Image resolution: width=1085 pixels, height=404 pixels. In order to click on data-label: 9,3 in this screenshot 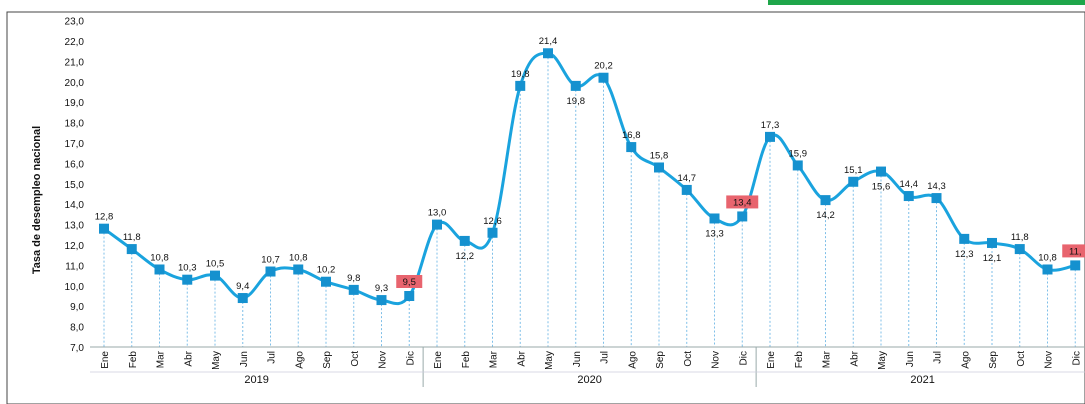, I will do `click(381, 288)`.